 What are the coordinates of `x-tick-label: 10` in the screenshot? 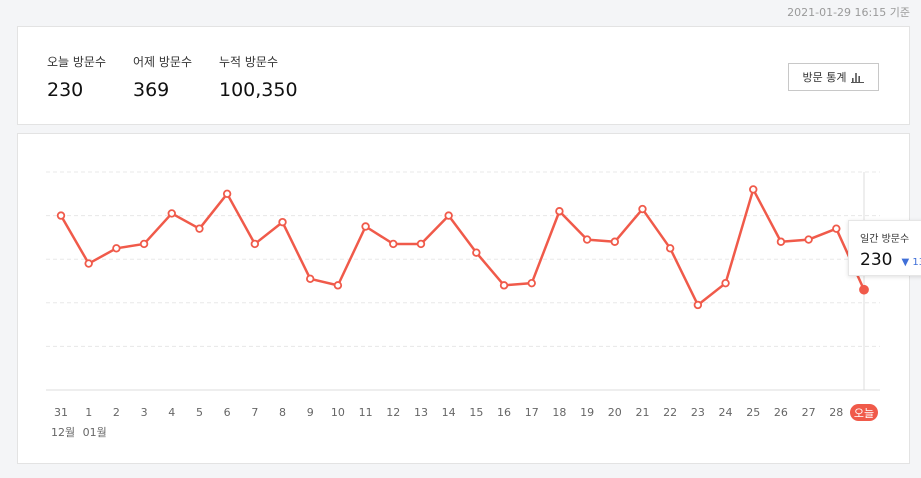 It's located at (338, 412).